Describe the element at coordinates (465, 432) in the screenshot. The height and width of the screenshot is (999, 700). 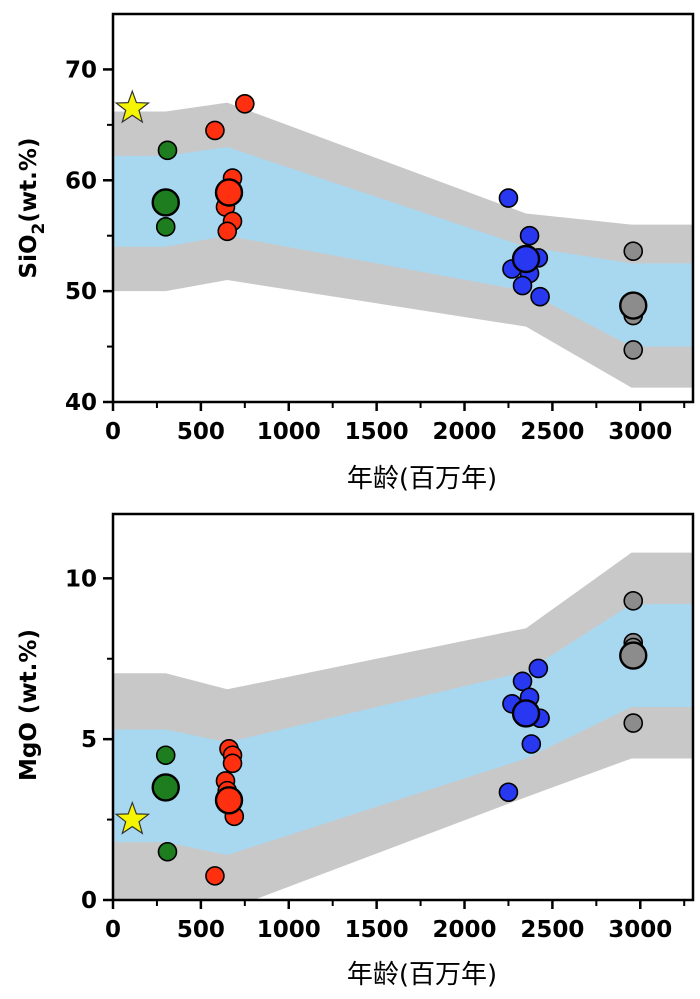
I see `sio2-x-tick-label: 2000` at that location.